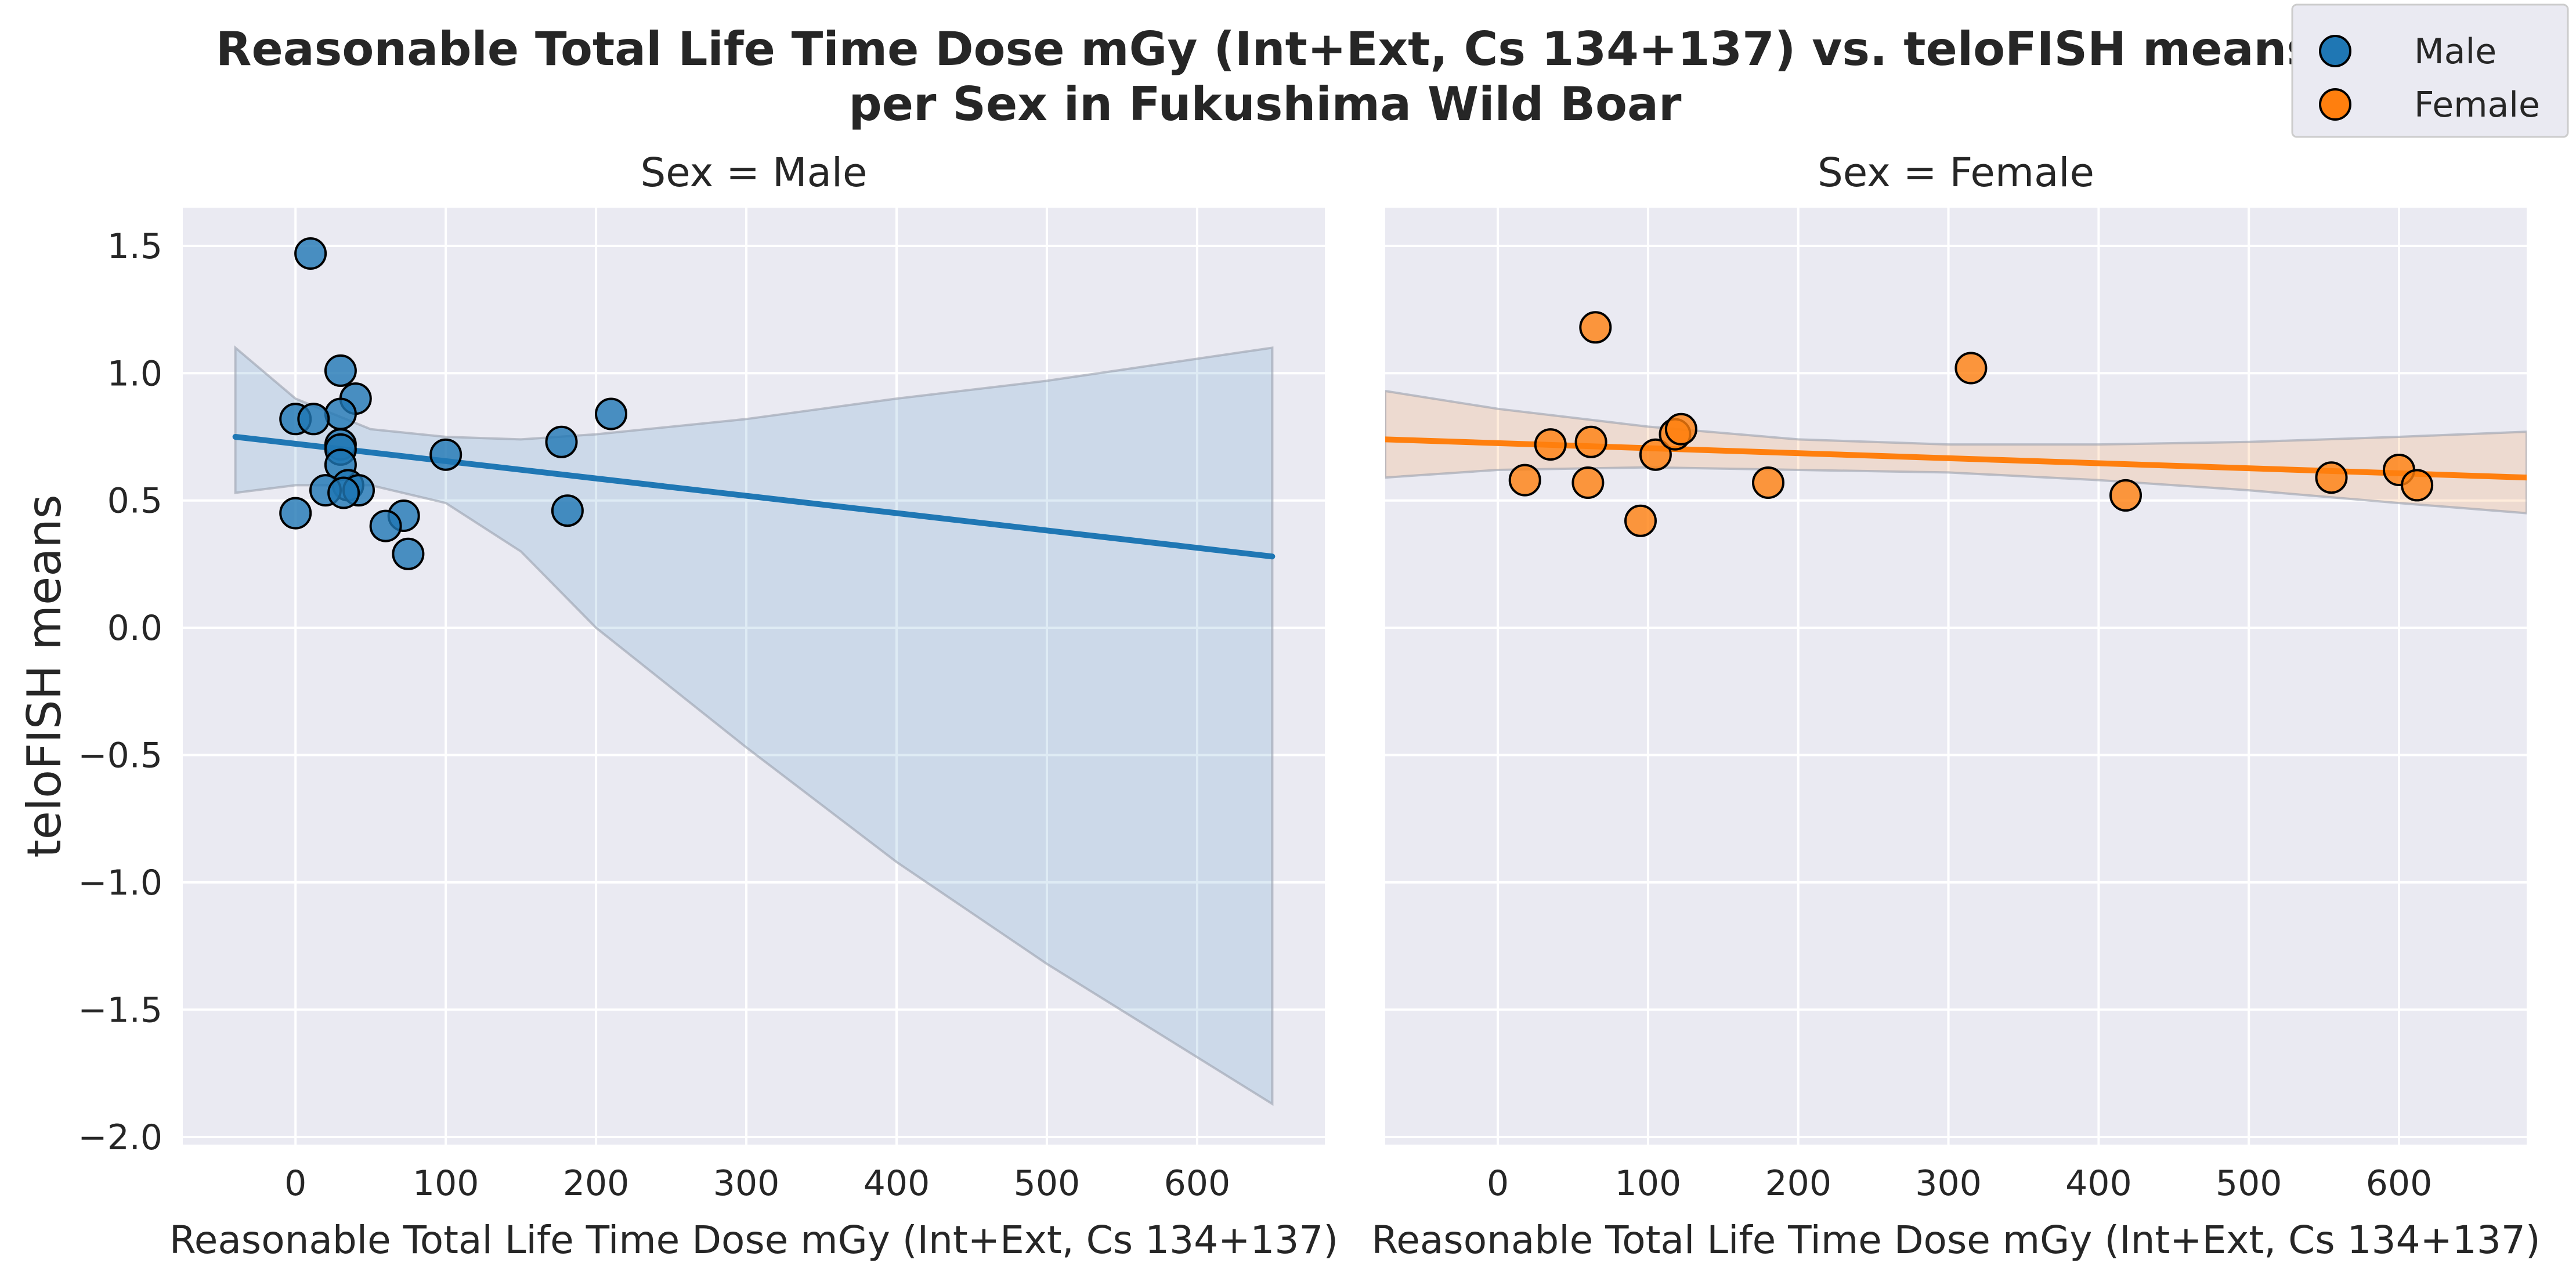 The image size is (2576, 1285). What do you see at coordinates (2477, 105) in the screenshot?
I see `legend-label-female: Female` at bounding box center [2477, 105].